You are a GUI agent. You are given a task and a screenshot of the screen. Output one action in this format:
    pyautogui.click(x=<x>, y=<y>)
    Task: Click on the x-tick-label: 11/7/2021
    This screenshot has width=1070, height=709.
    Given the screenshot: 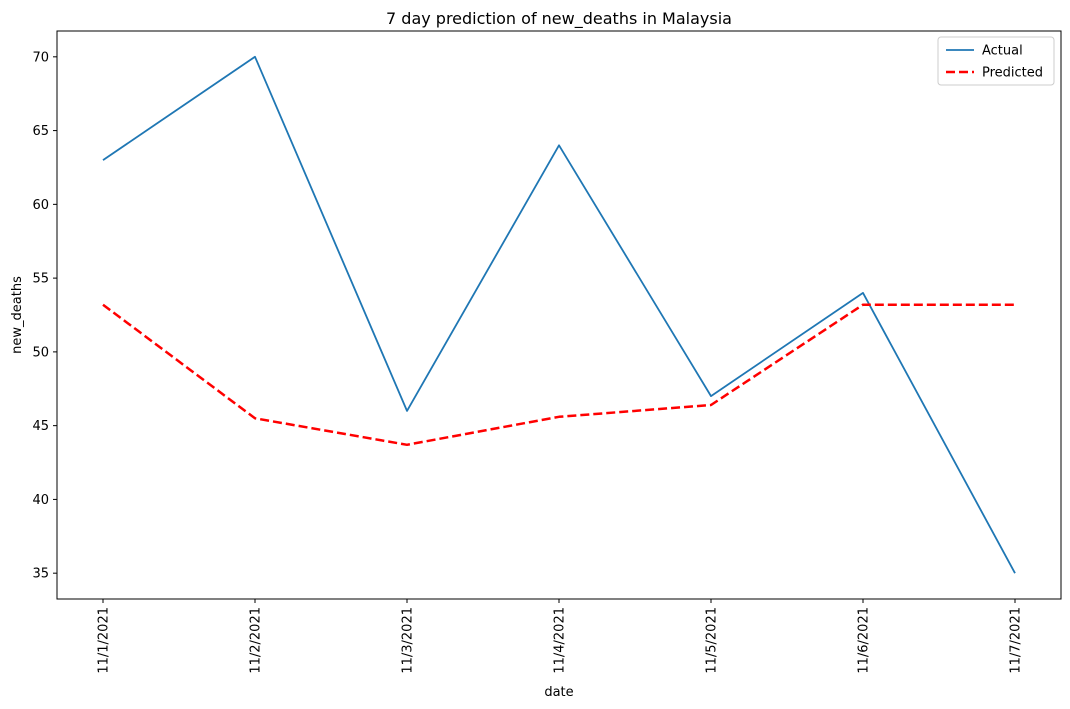 What is the action you would take?
    pyautogui.click(x=1016, y=640)
    